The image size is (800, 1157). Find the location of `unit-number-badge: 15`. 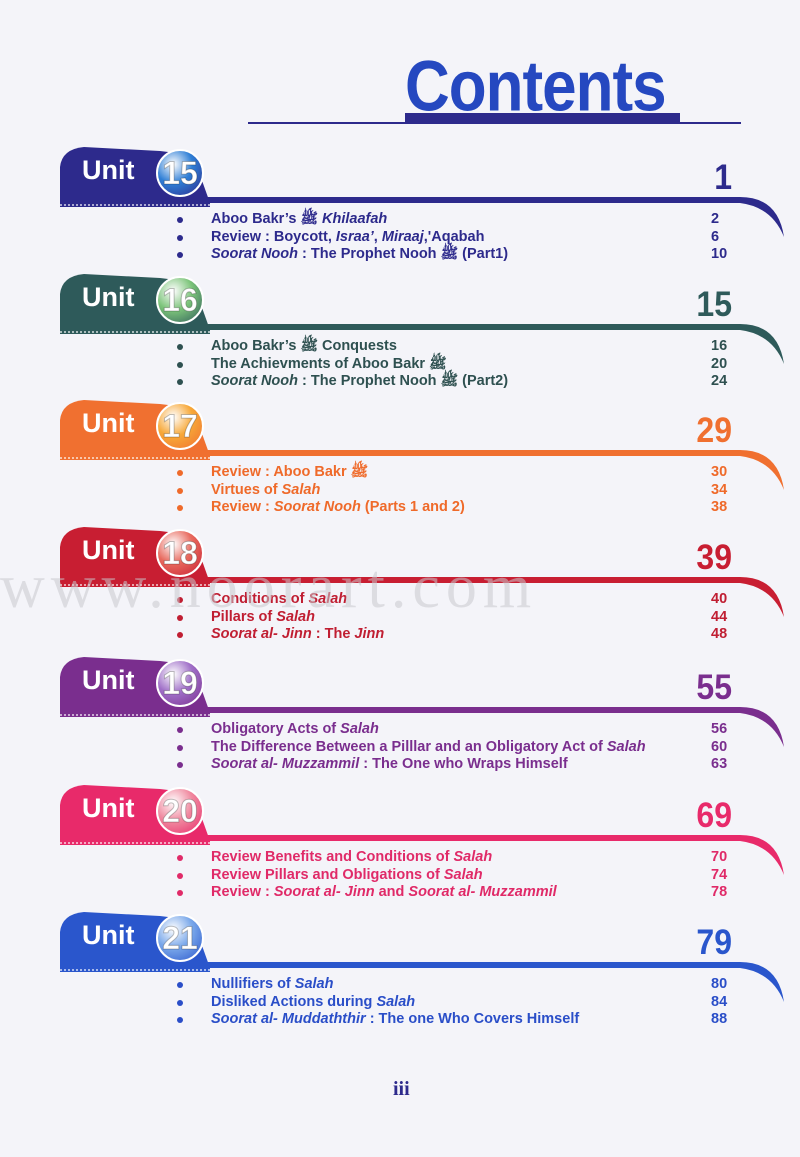

unit-number-badge: 15 is located at coordinates (180, 173).